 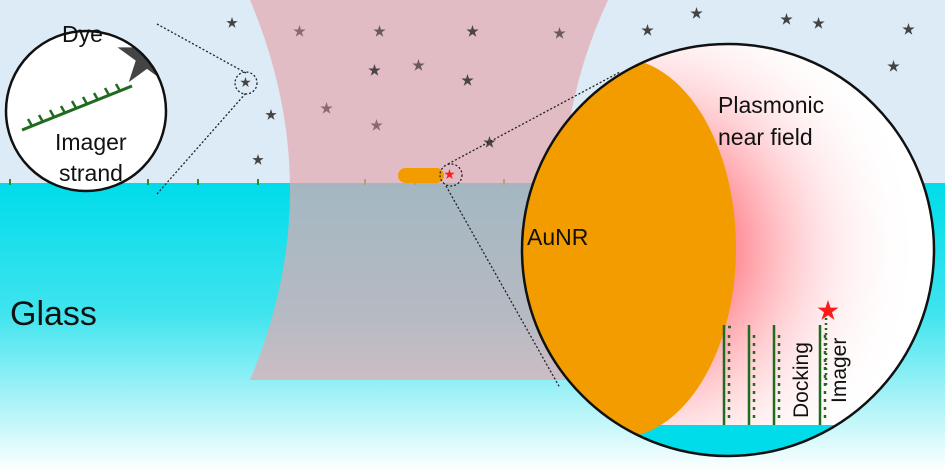 I want to click on label-glass: Glass, so click(x=53, y=314).